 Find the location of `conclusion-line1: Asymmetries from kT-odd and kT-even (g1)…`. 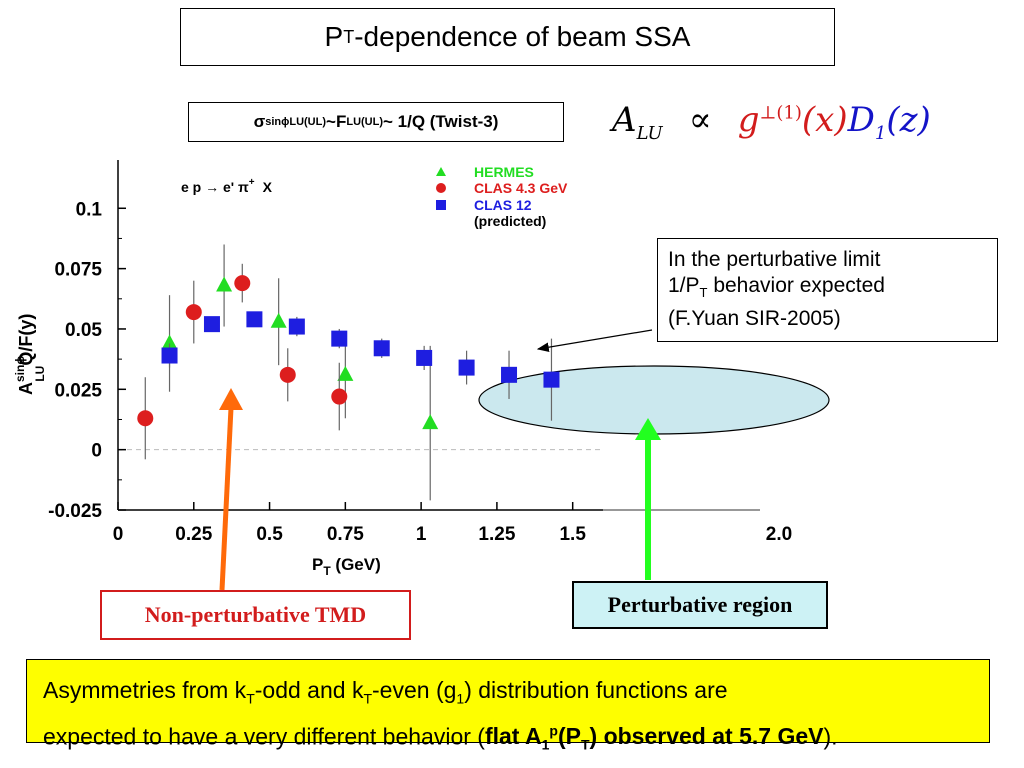

conclusion-line1: Asymmetries from kT-odd and kT-even (g1)… is located at coordinates (385, 692).